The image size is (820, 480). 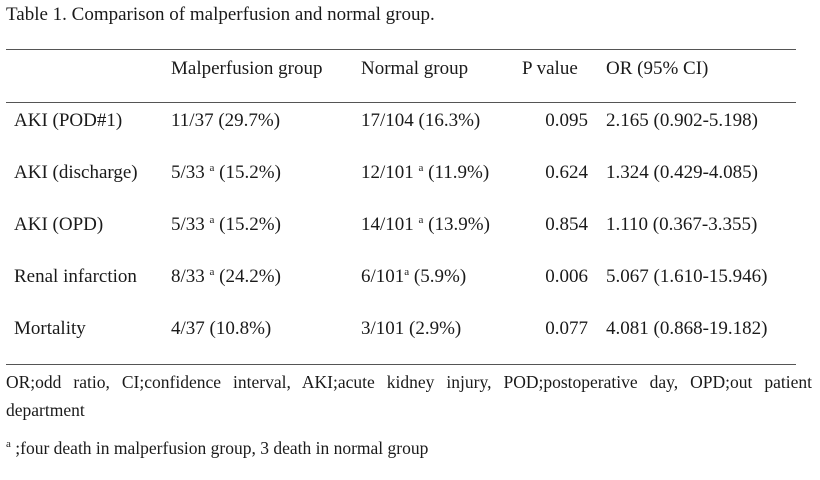 What do you see at coordinates (550, 68) in the screenshot?
I see `header-p-value: P value` at bounding box center [550, 68].